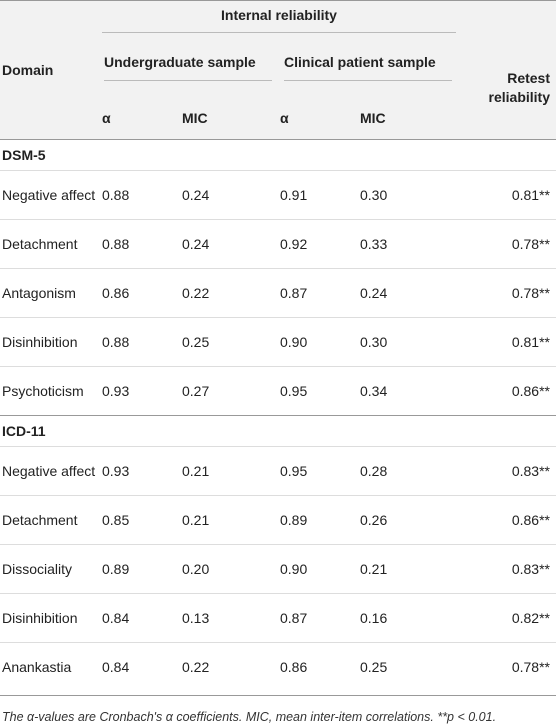 The width and height of the screenshot is (556, 724). What do you see at coordinates (50, 569) in the screenshot?
I see `domain-cell: Dissociality` at bounding box center [50, 569].